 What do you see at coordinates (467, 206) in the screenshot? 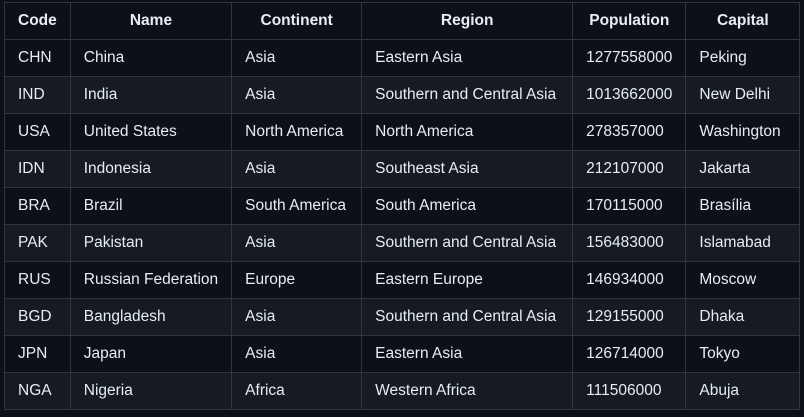
I see `cell-region: South America` at bounding box center [467, 206].